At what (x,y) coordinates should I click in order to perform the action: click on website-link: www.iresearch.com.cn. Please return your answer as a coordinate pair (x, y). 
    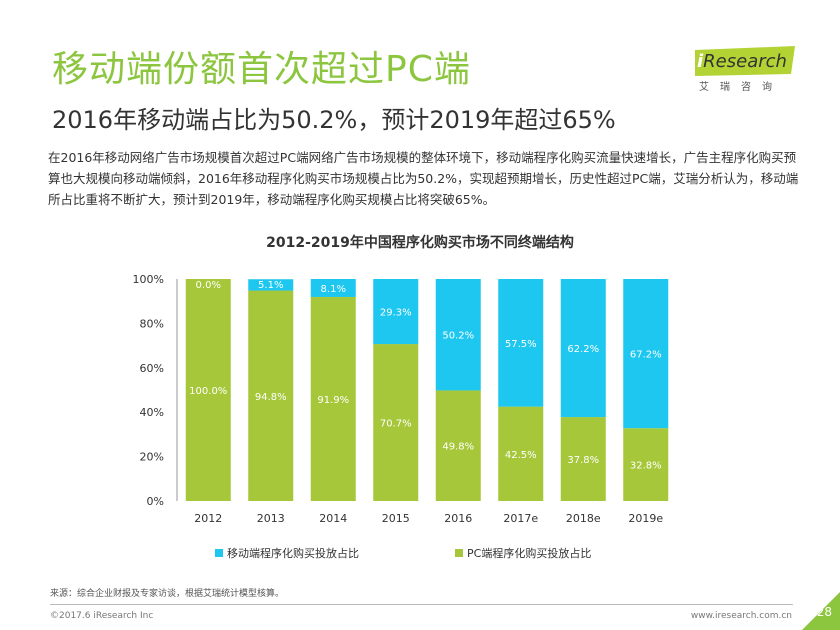
    Looking at the image, I should click on (741, 616).